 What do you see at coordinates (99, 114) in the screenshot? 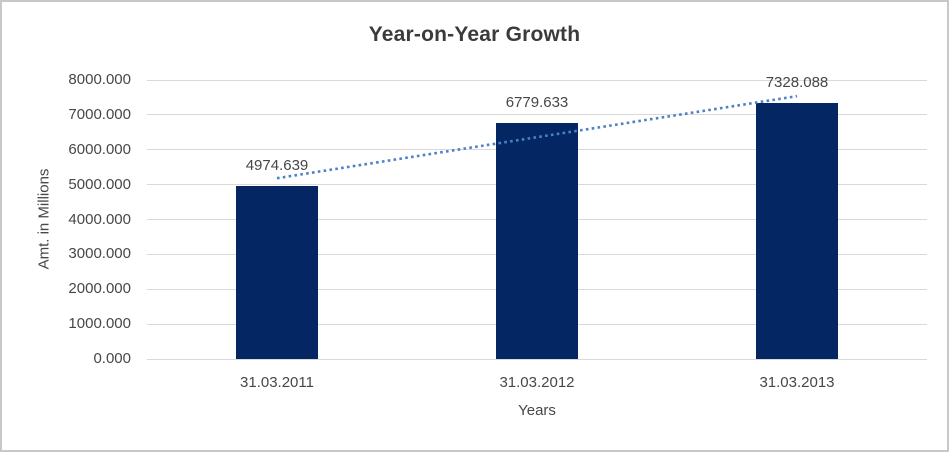
I see `y-axis-tick-label: 7000.000` at bounding box center [99, 114].